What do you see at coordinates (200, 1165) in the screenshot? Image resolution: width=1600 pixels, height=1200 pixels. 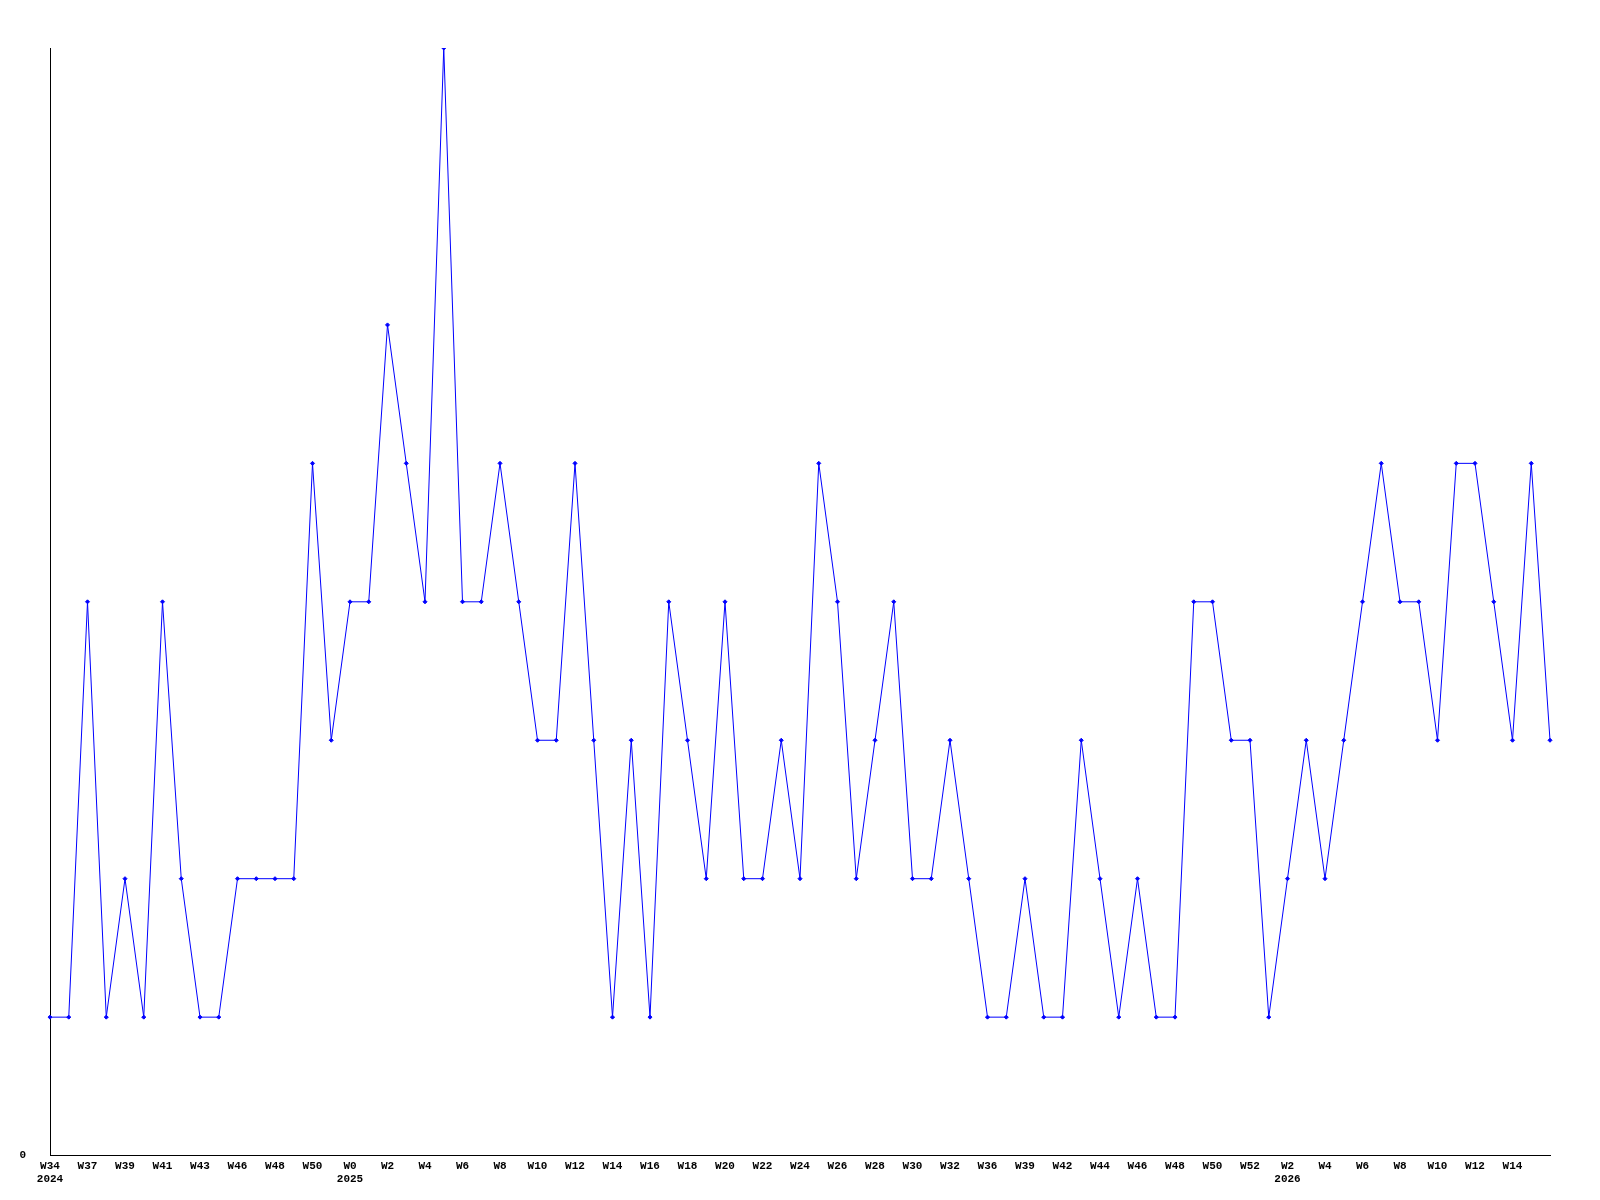 I see `x-tick-label: W43` at bounding box center [200, 1165].